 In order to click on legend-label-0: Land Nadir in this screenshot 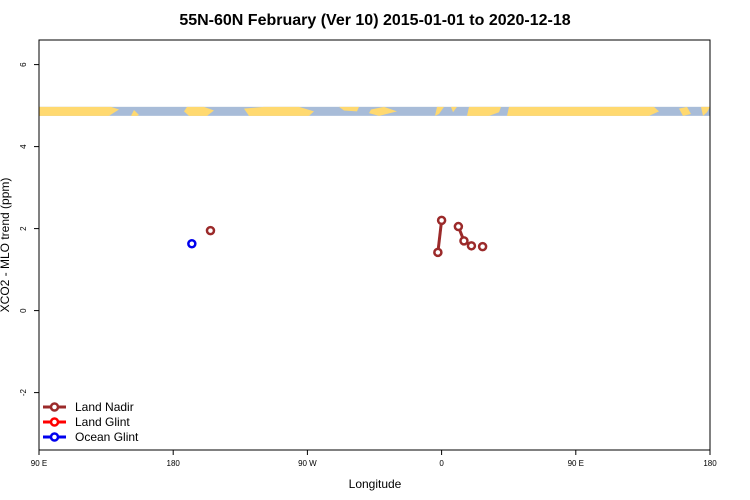, I will do `click(104, 407)`.